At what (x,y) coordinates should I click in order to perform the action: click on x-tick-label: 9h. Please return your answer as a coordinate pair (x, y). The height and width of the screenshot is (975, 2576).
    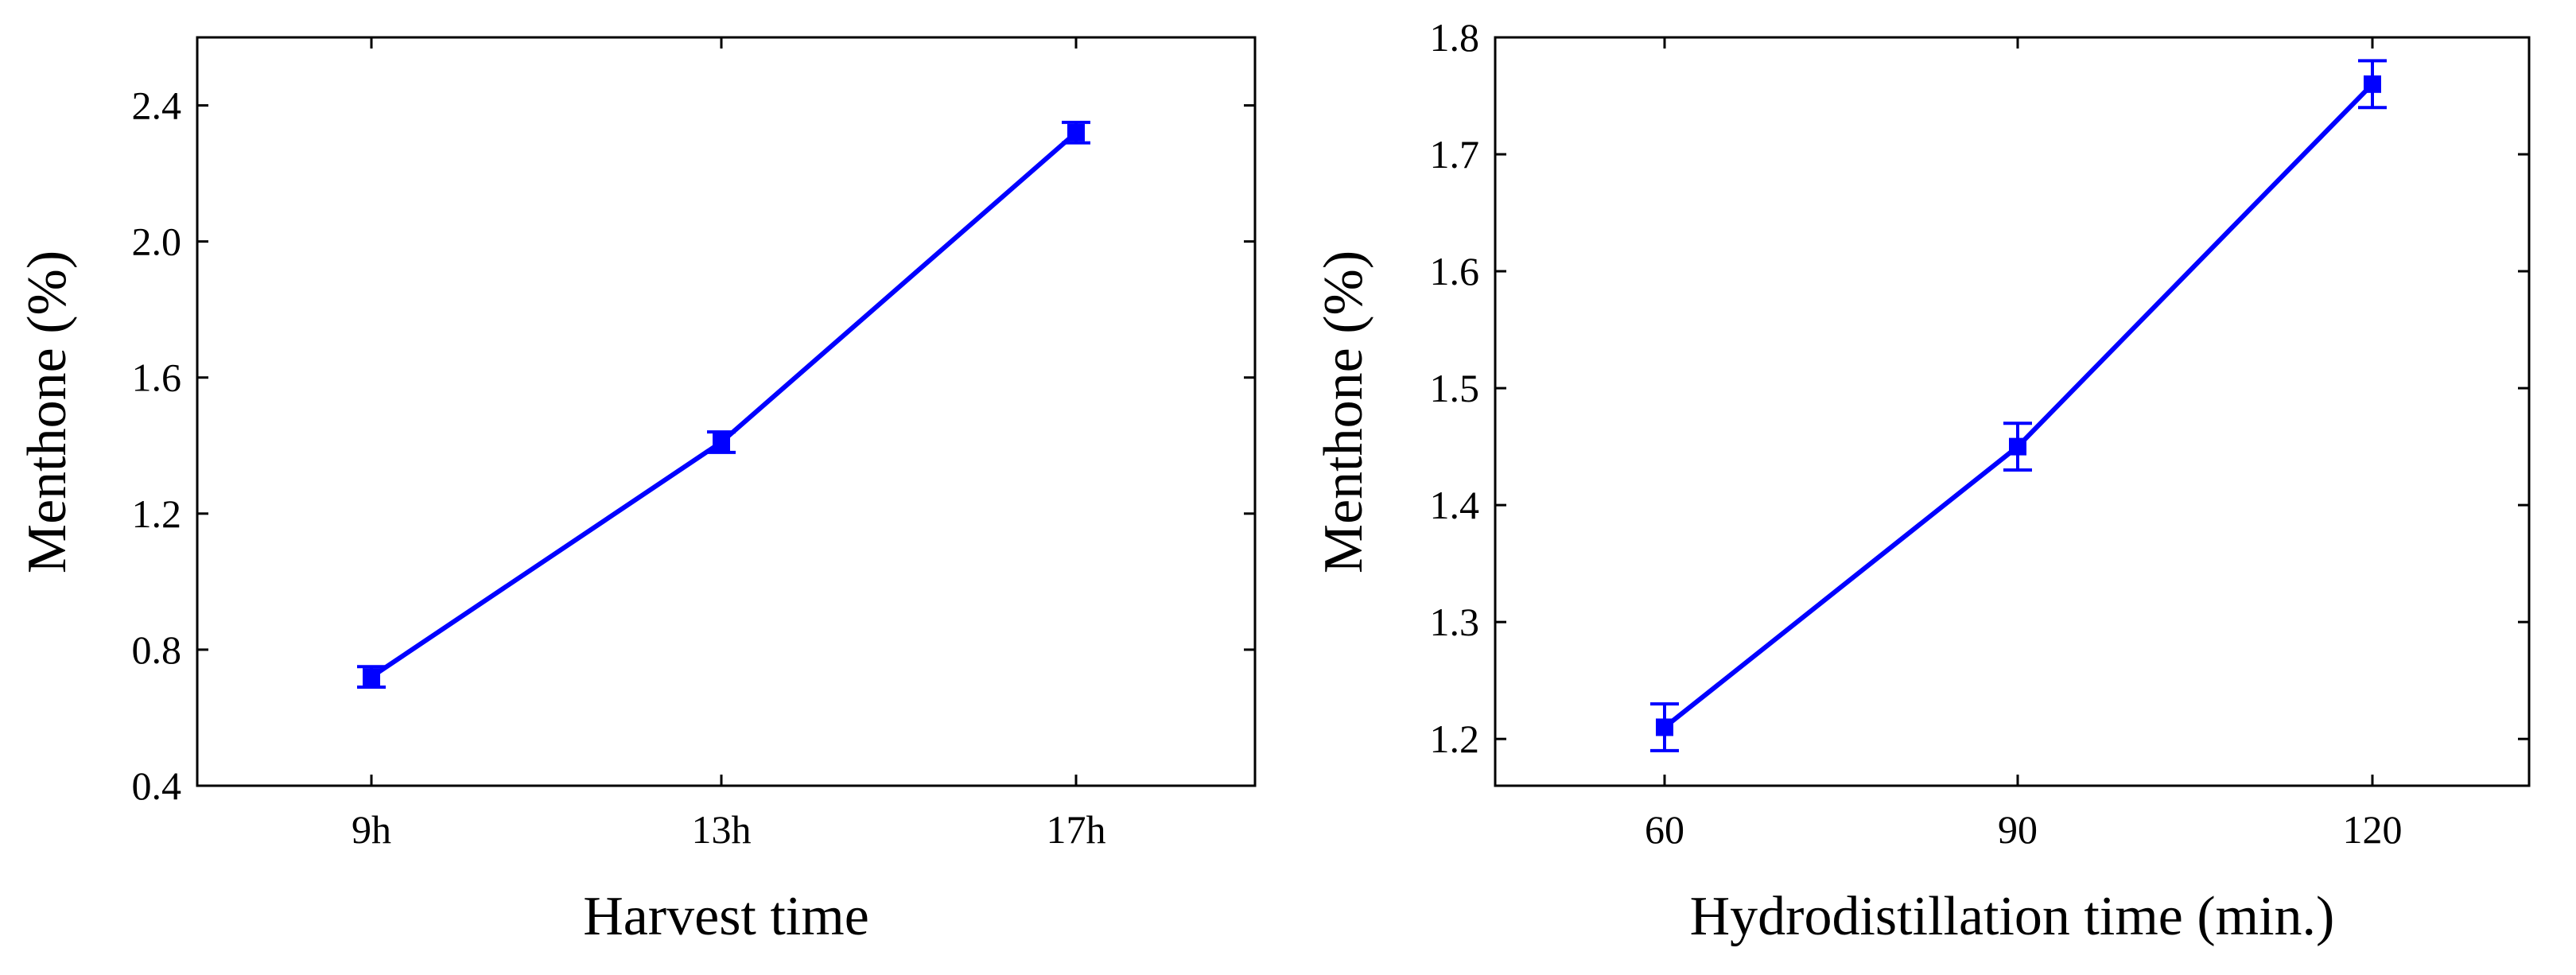
    Looking at the image, I should click on (371, 830).